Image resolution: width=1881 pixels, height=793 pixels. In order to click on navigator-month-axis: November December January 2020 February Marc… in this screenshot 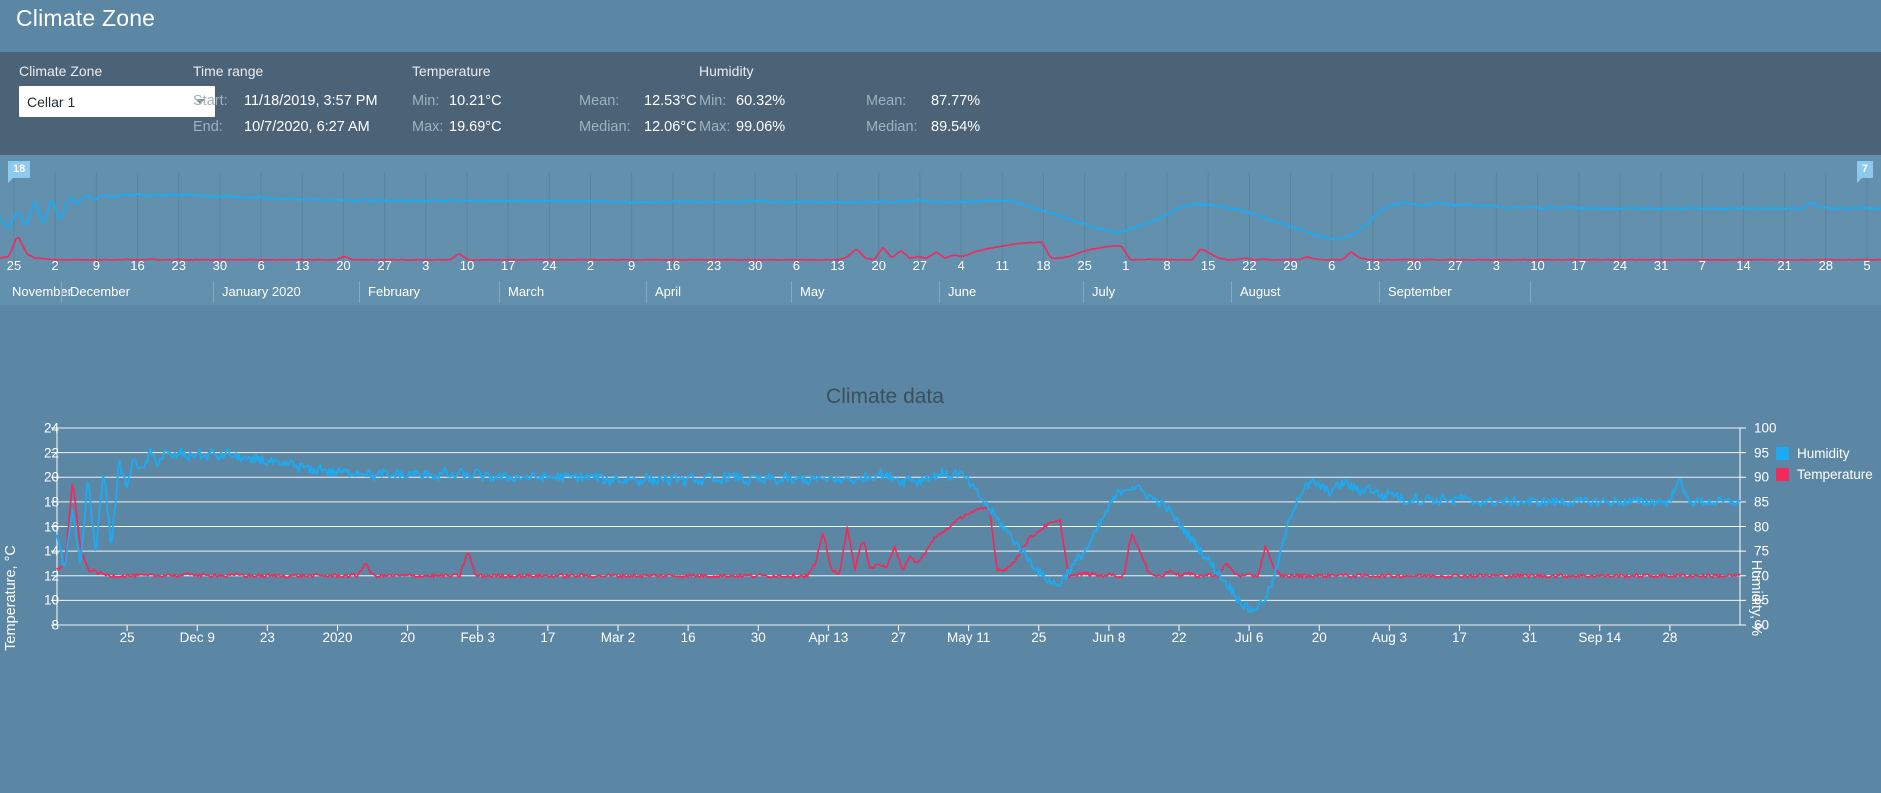, I will do `click(940, 294)`.